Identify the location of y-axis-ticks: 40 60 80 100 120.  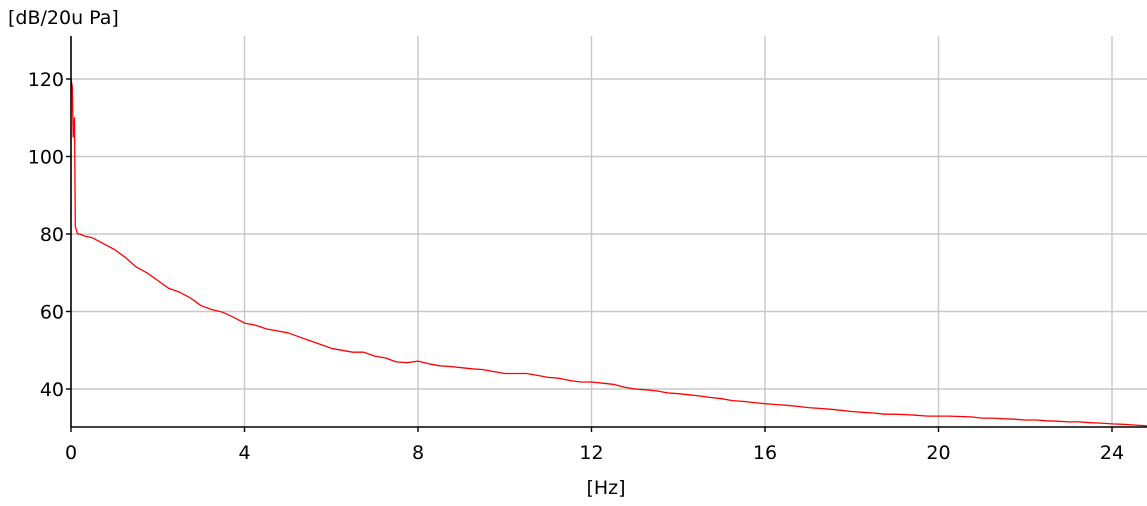
(49, 235).